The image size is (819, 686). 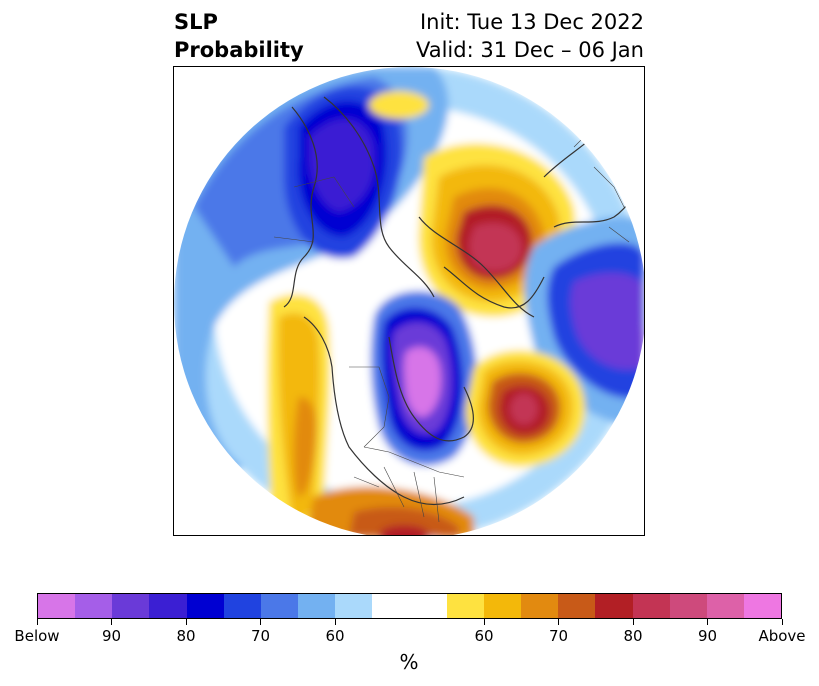 What do you see at coordinates (782, 636) in the screenshot?
I see `colorbar-tick-label: Above` at bounding box center [782, 636].